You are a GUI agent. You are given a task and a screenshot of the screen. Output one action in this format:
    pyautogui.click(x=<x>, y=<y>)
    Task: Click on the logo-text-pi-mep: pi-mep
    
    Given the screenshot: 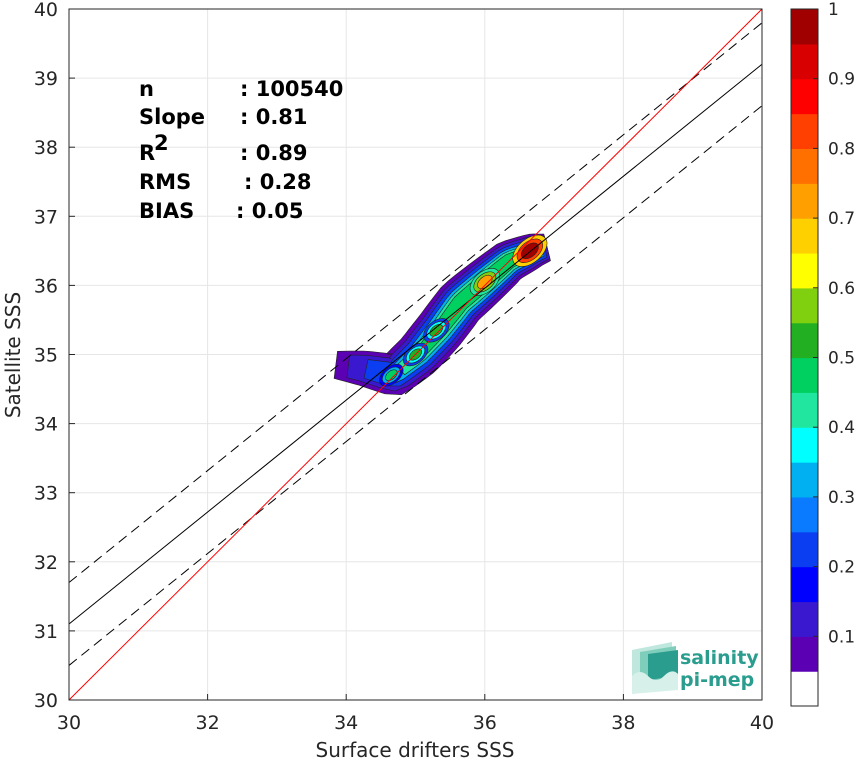 What is the action you would take?
    pyautogui.click(x=717, y=680)
    